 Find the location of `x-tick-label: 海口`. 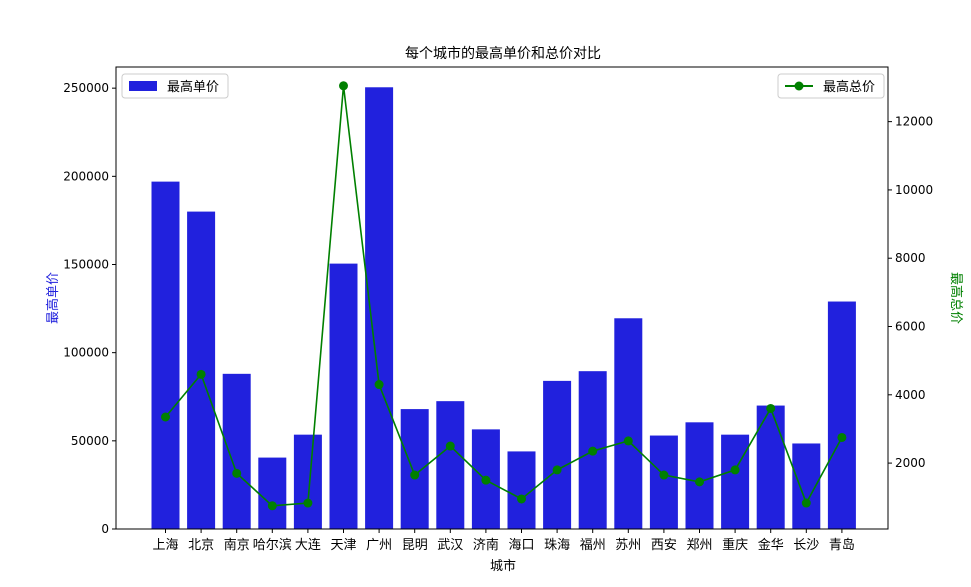

x-tick-label: 海口 is located at coordinates (521, 545).